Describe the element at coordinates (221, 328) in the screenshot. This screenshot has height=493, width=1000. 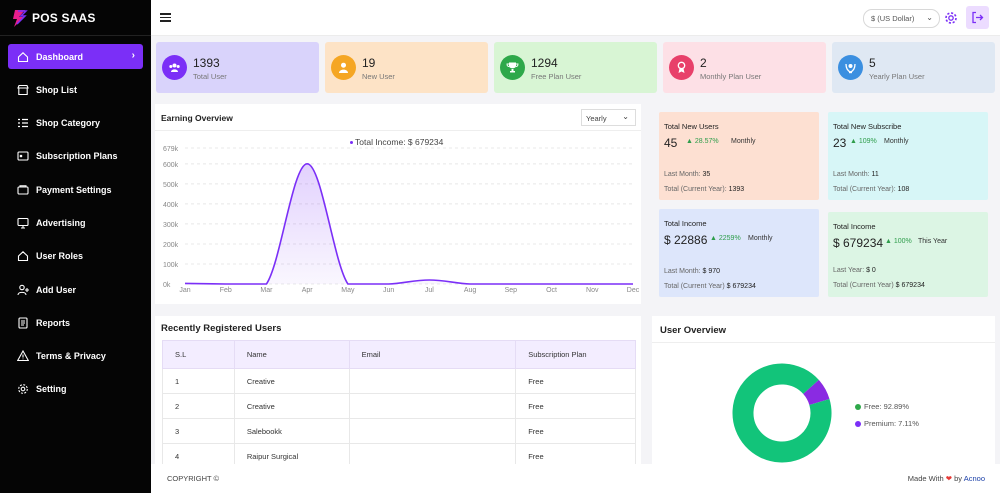
I see `recent-users-title: Recently Registered Users` at that location.